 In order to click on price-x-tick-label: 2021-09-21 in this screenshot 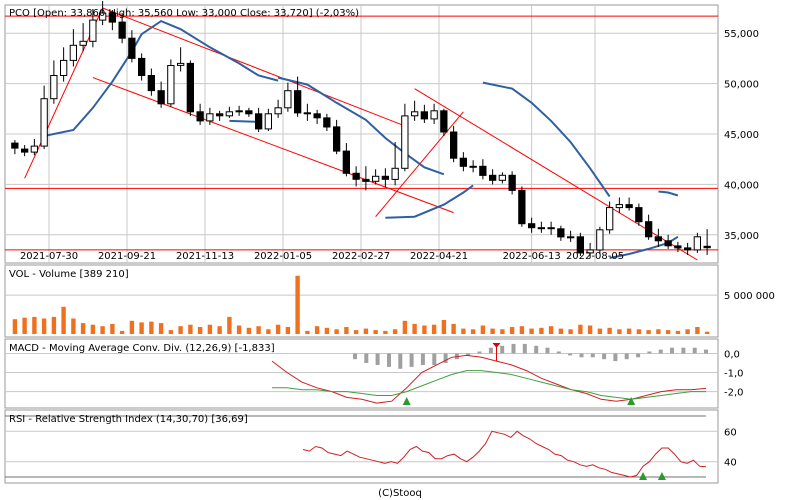, I will do `click(127, 256)`.